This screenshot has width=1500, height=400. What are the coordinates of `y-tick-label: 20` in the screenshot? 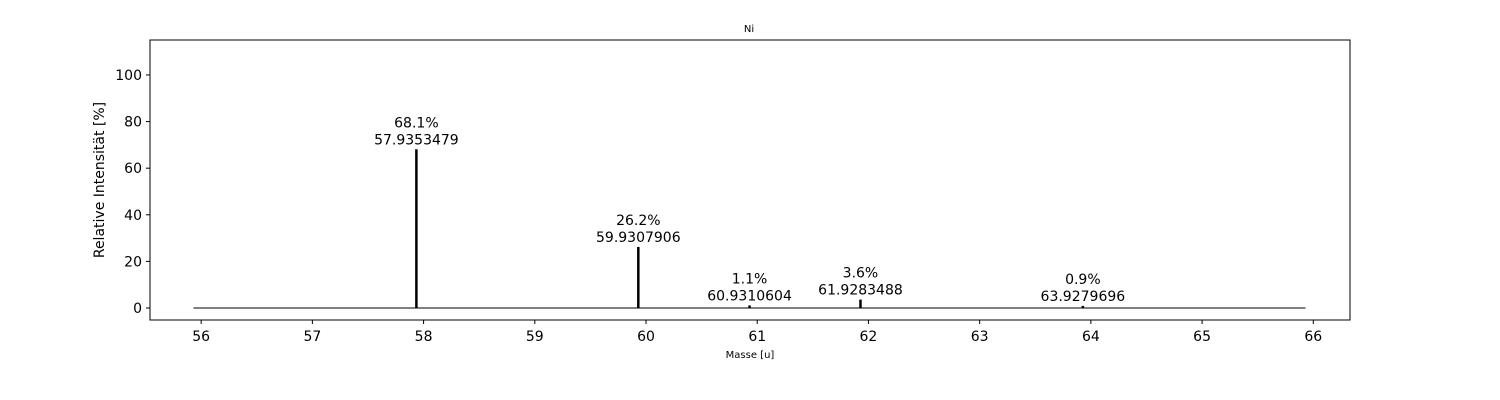 It's located at (133, 262).